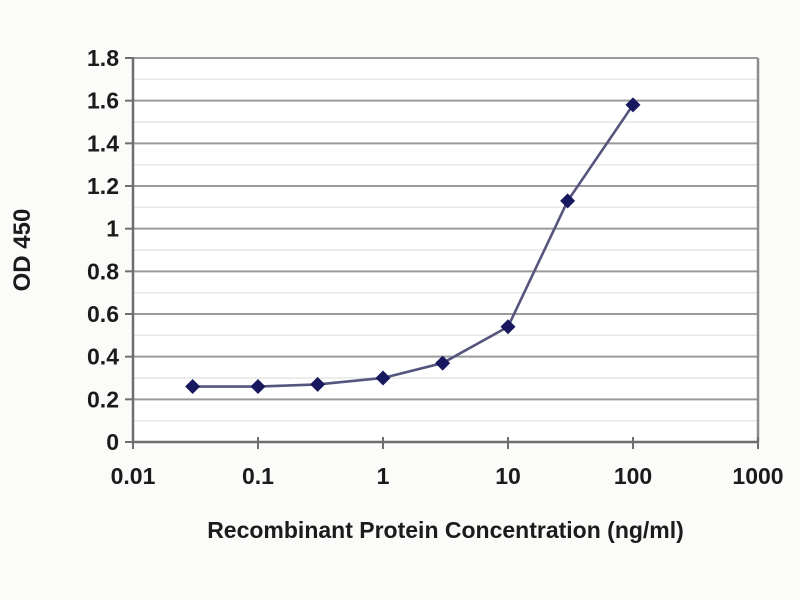 The height and width of the screenshot is (600, 800). I want to click on y-tick-label: 0.8, so click(103, 271).